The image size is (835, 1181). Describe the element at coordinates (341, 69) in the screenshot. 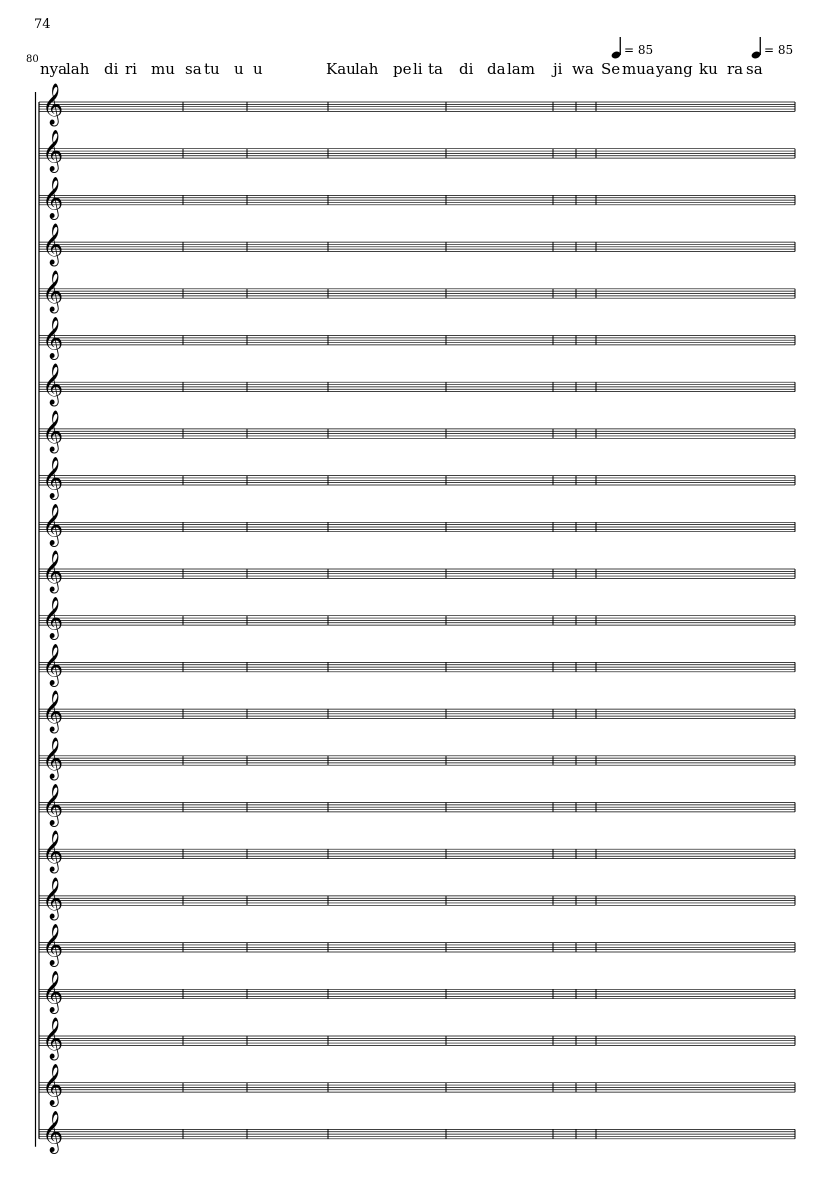

I see `lyric-syllable: Kau` at that location.